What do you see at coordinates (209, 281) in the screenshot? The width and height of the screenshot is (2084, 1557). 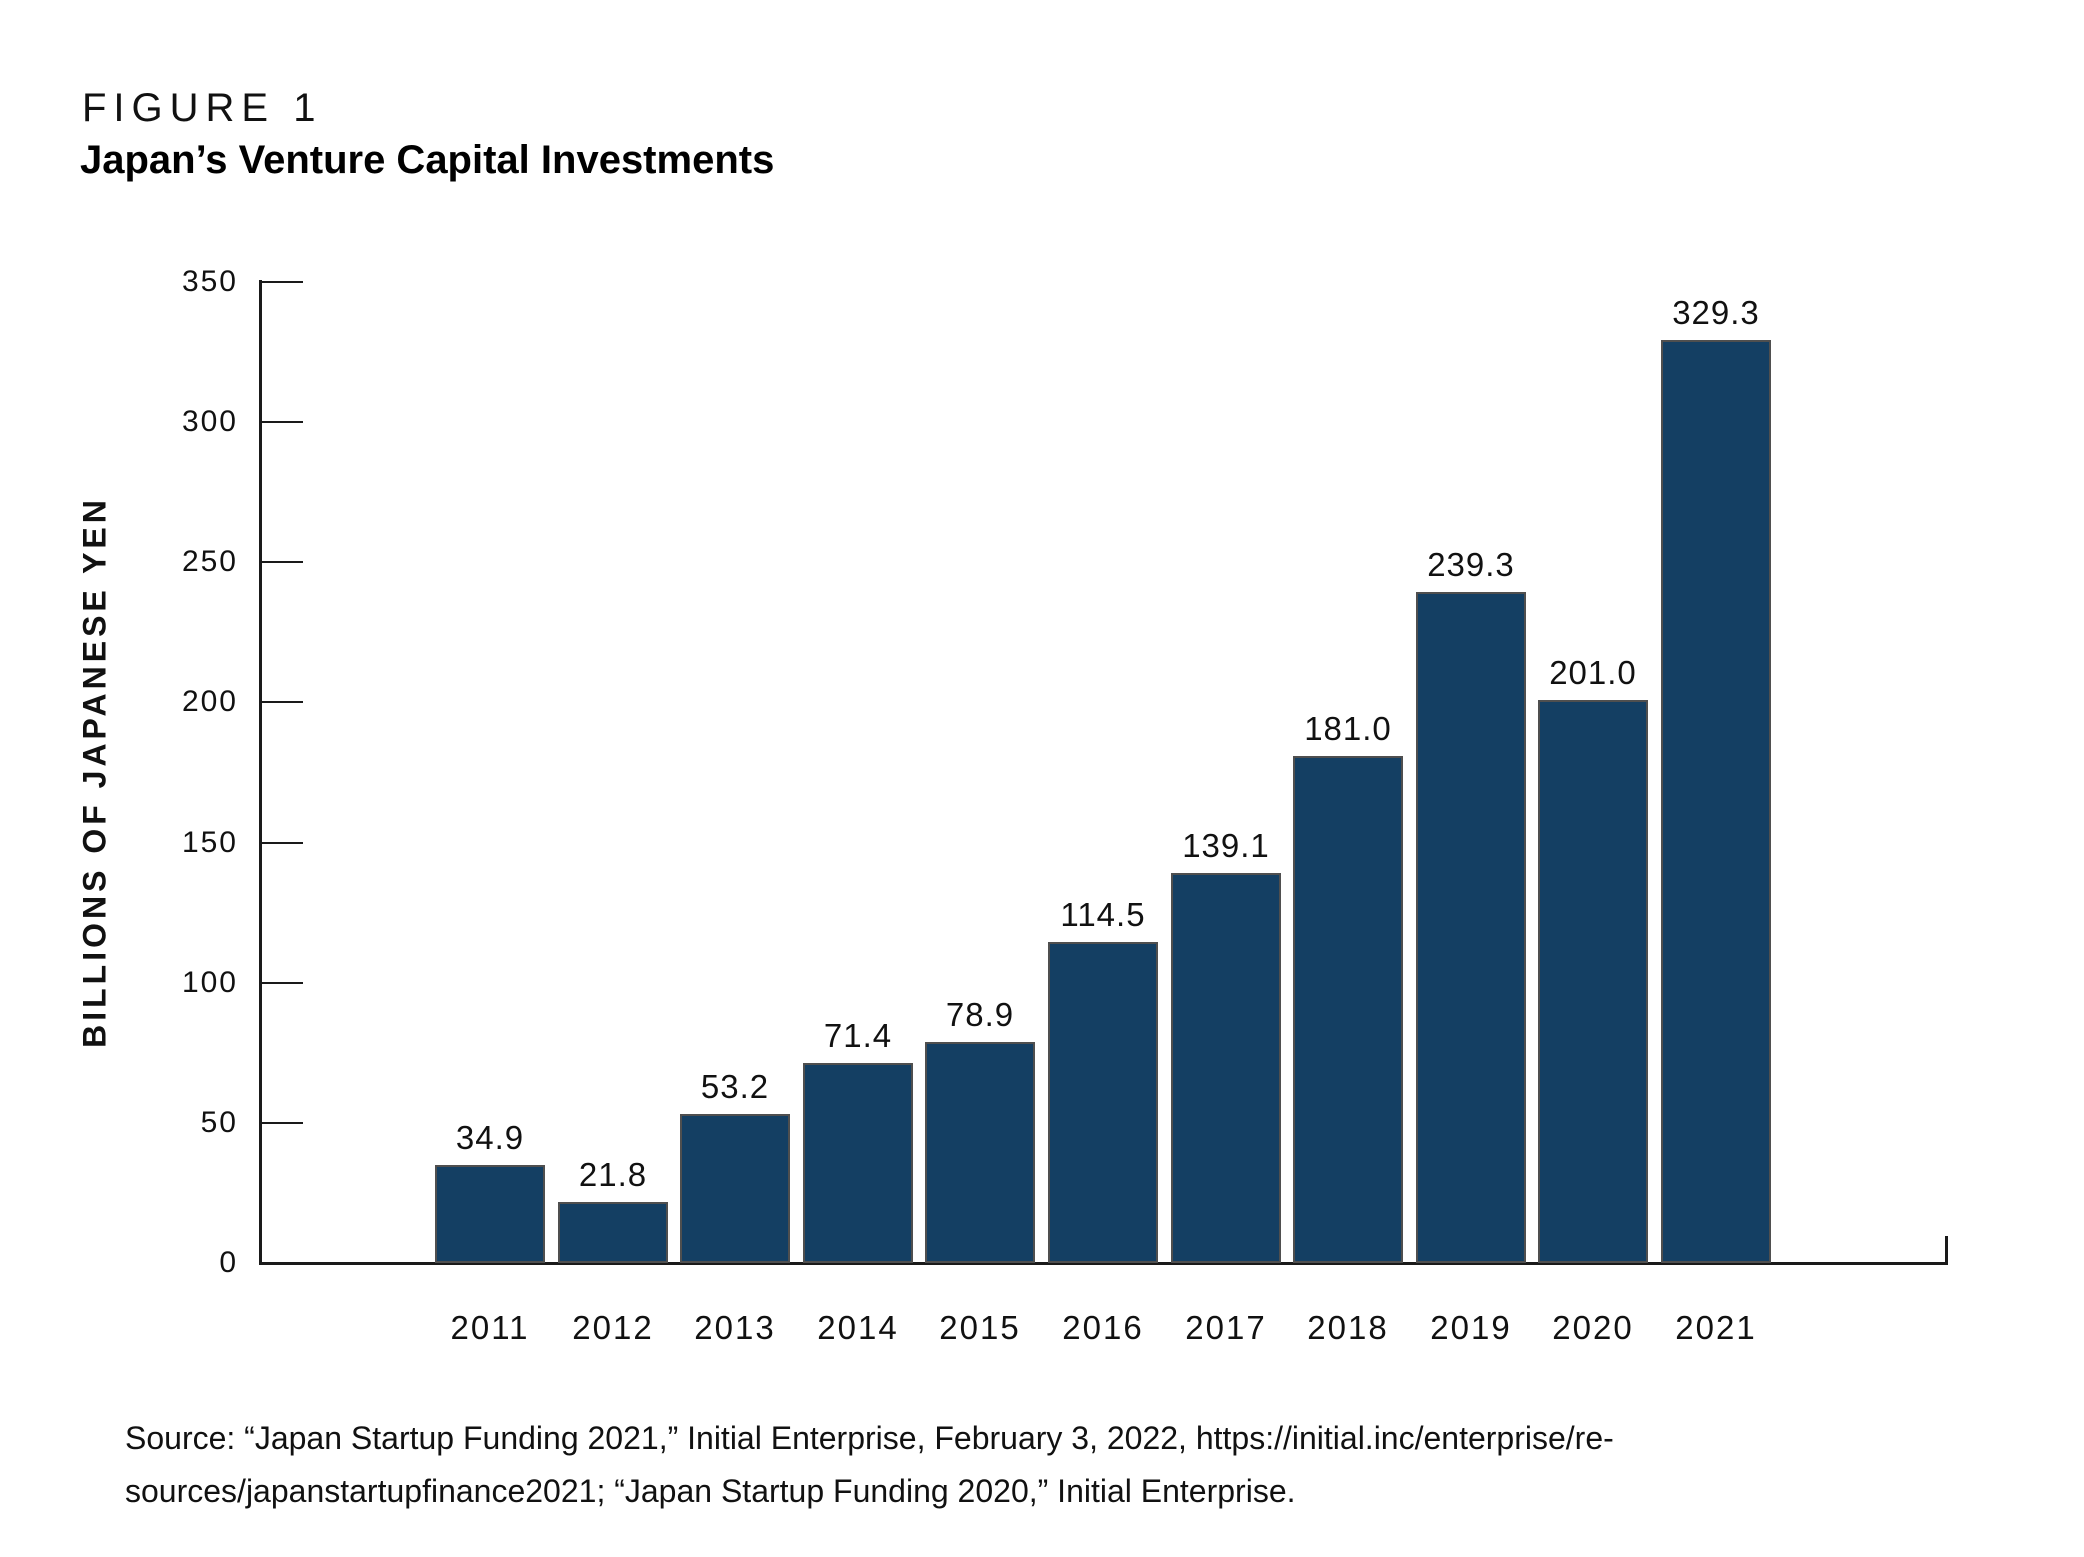 I see `y-tick-label-350: 350` at bounding box center [209, 281].